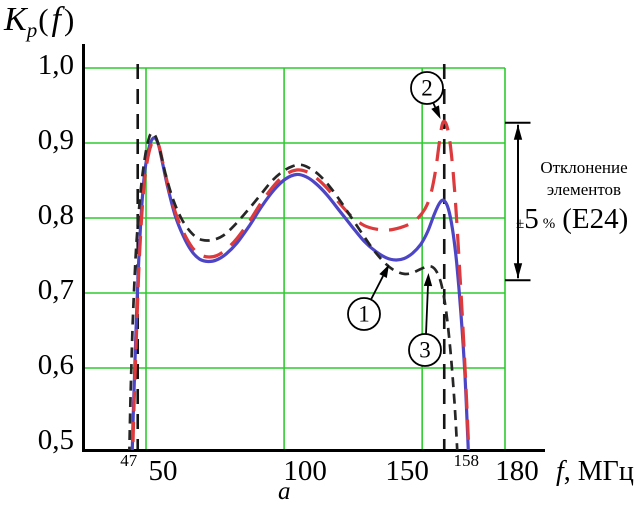 The image size is (644, 511). What do you see at coordinates (560, 471) in the screenshot?
I see `x-unit-symbol: f` at bounding box center [560, 471].